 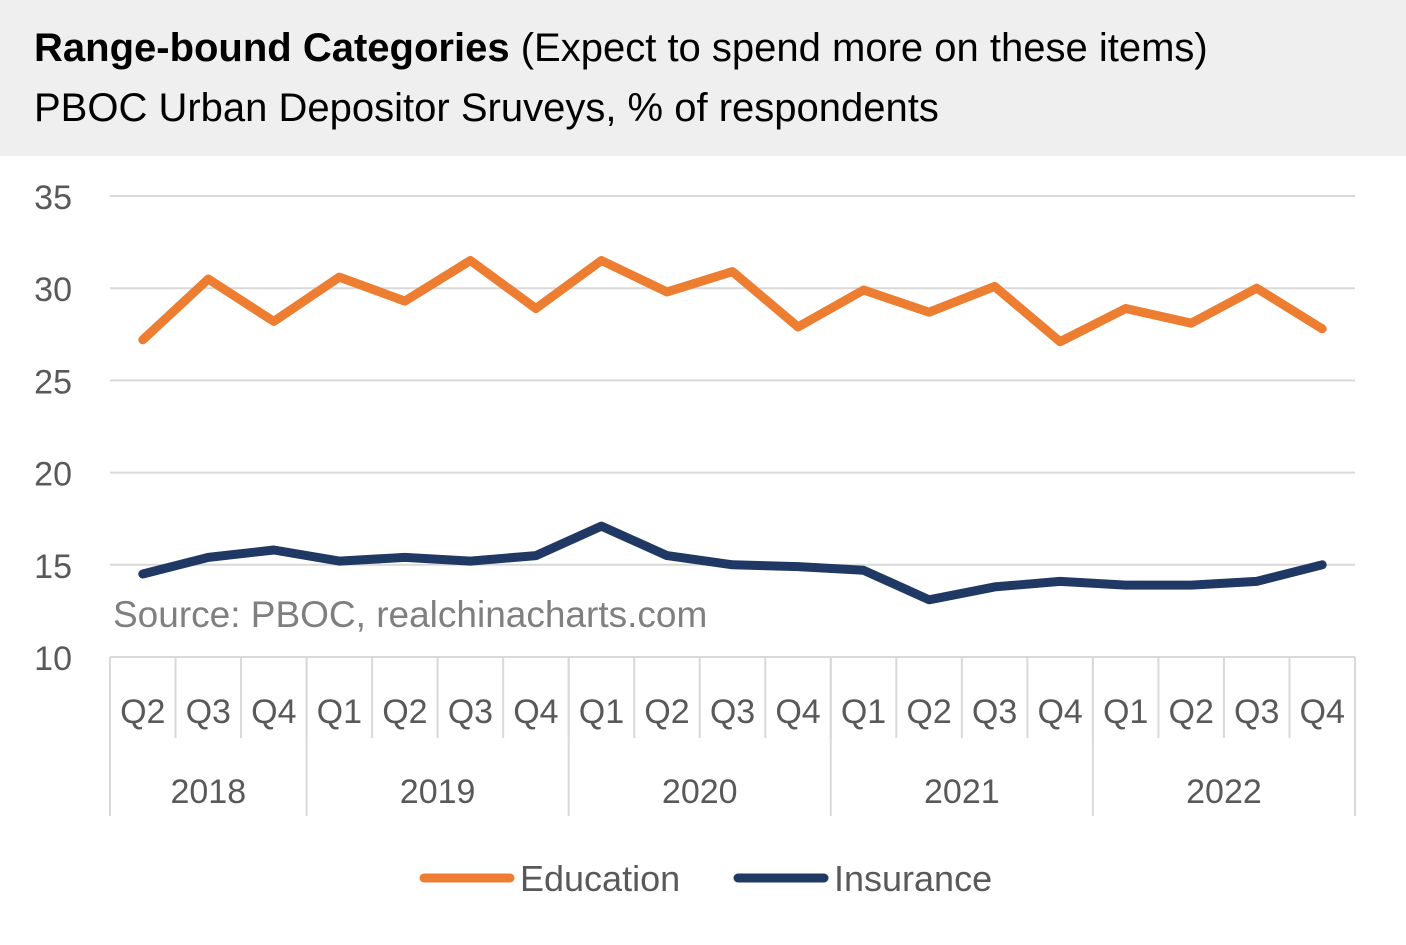 I want to click on y-tick-label: 25, so click(x=53, y=382).